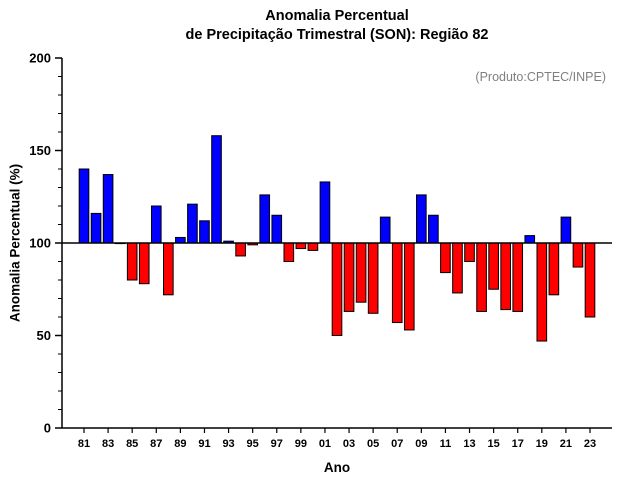  I want to click on y-tick-label: 0, so click(47, 428).